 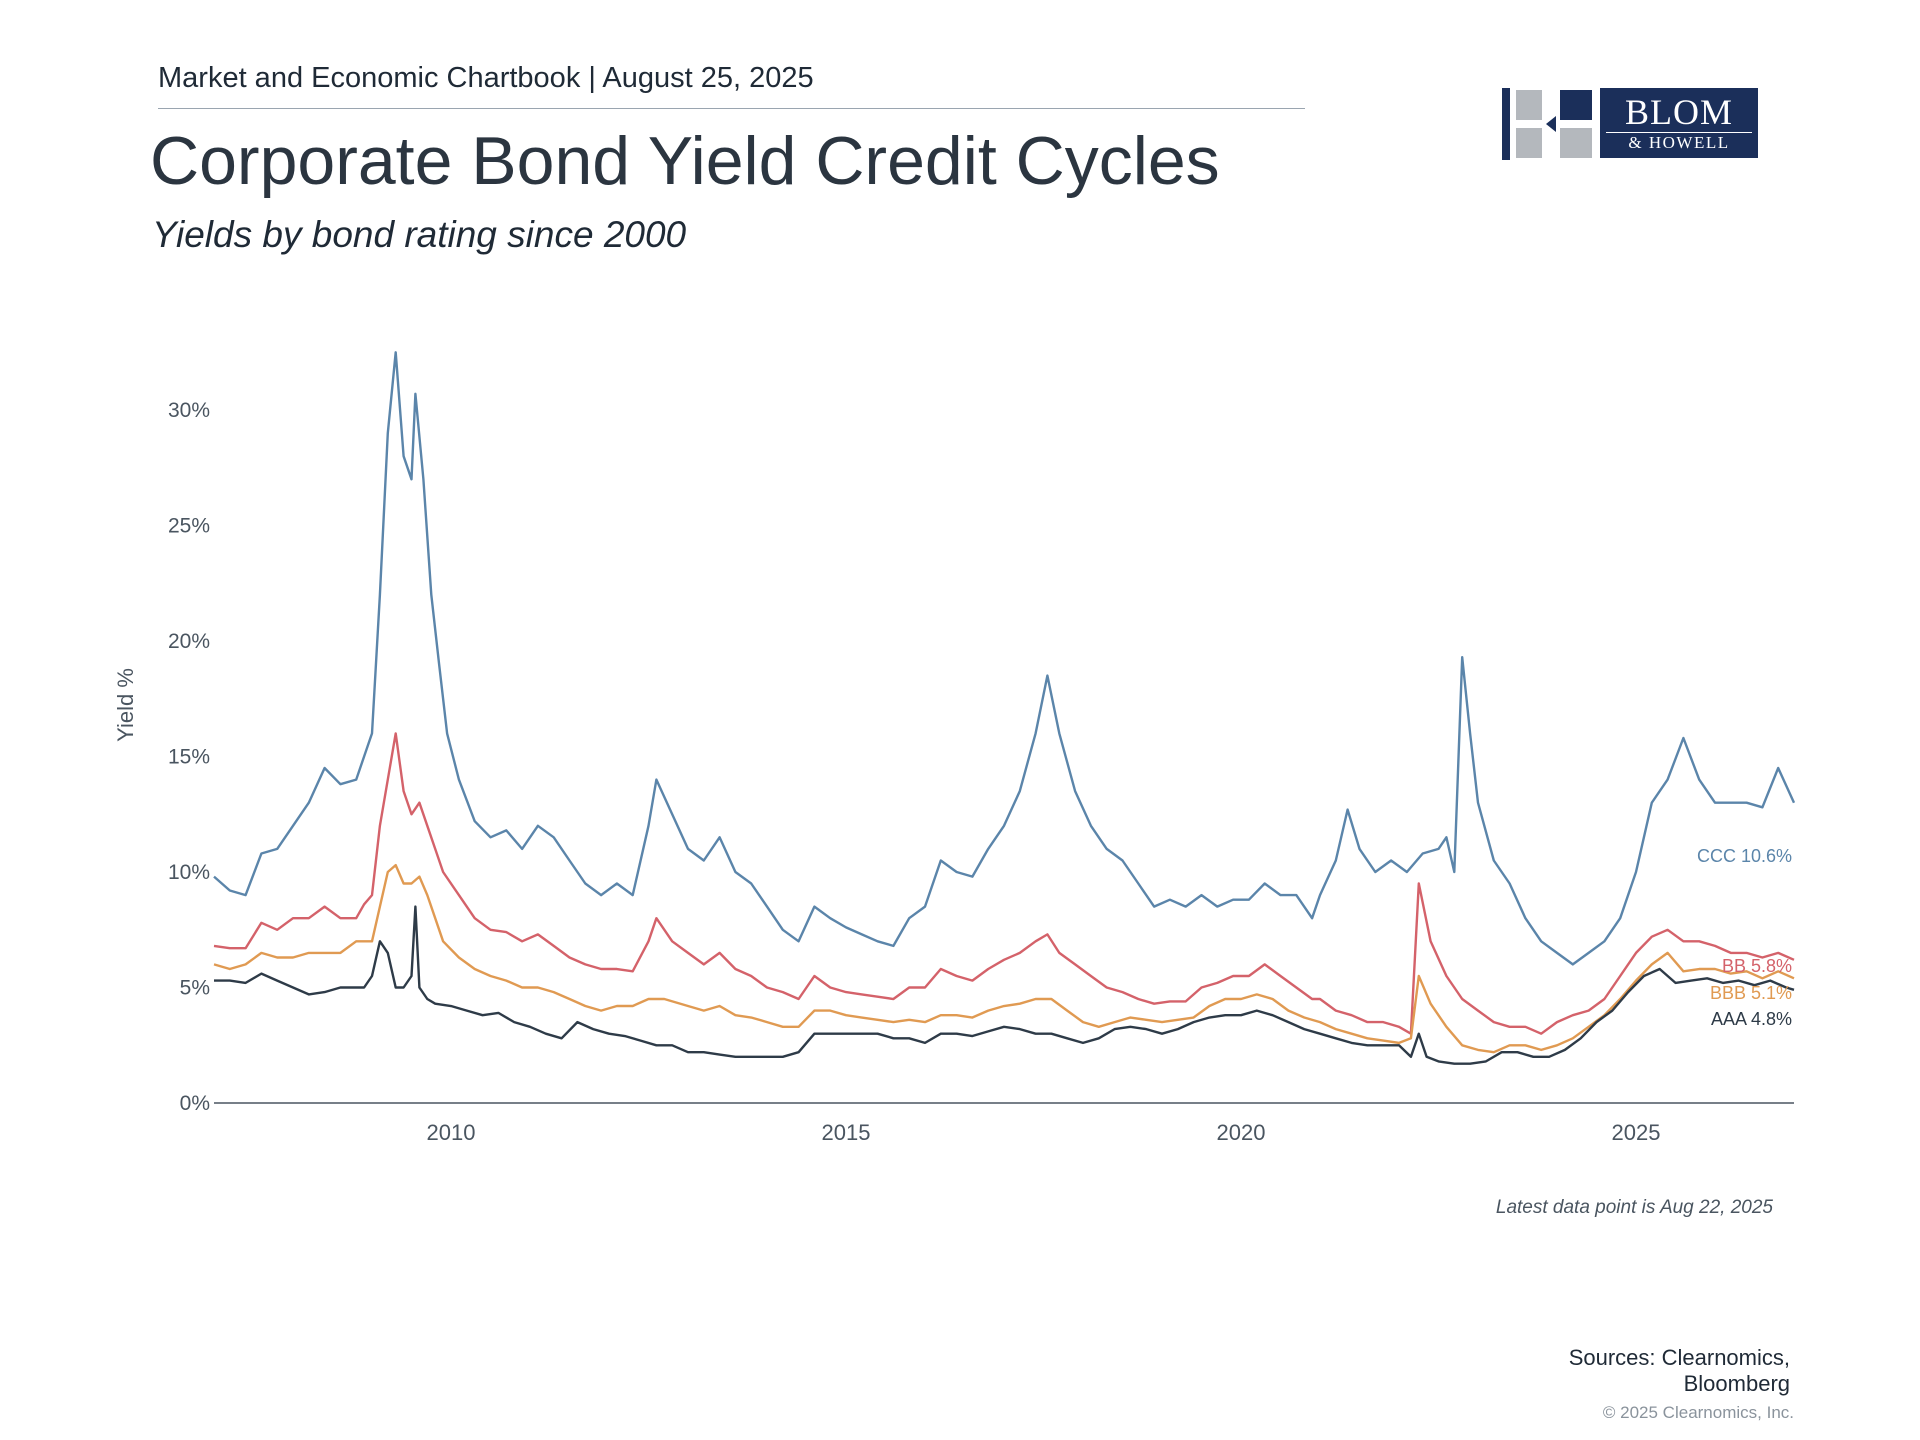 I want to click on x-tick-label: 2025, so click(x=1636, y=1132).